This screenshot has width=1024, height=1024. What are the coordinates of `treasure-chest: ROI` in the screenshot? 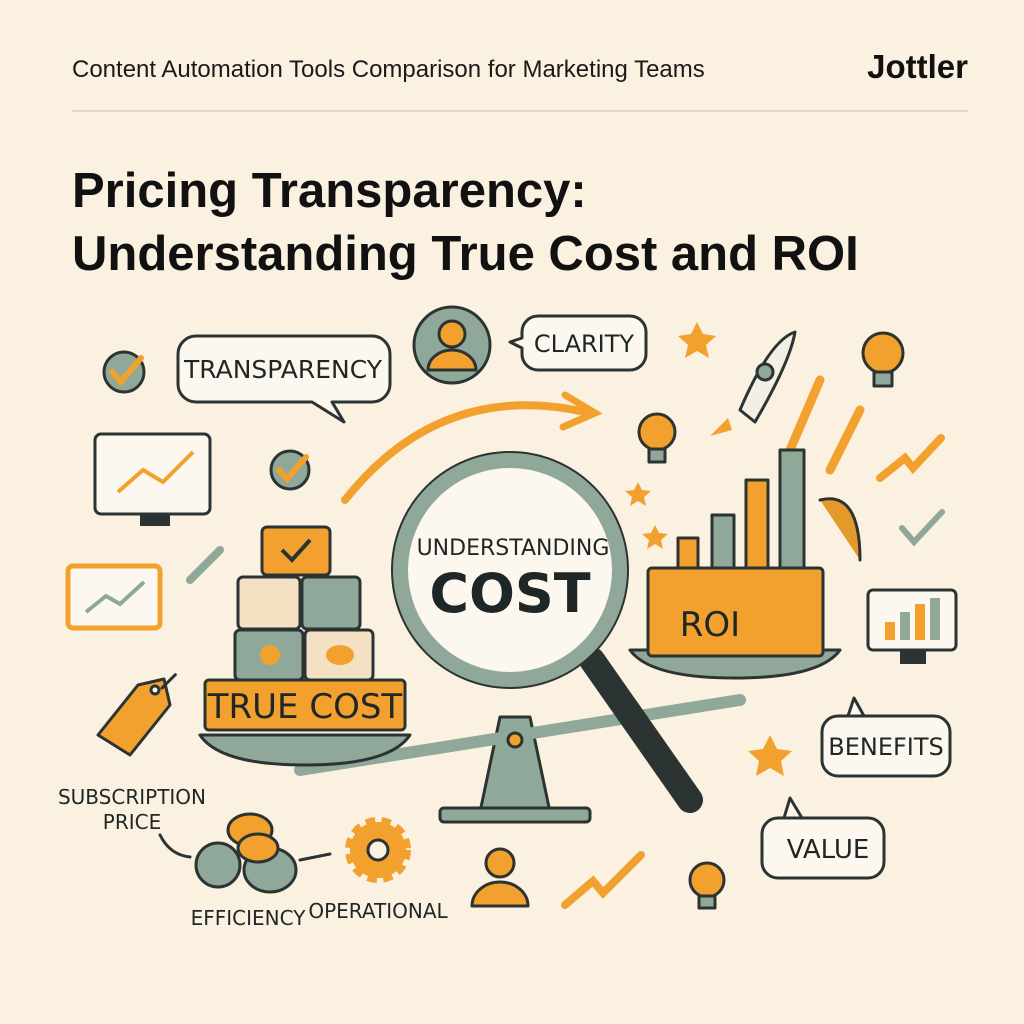 It's located at (754, 553).